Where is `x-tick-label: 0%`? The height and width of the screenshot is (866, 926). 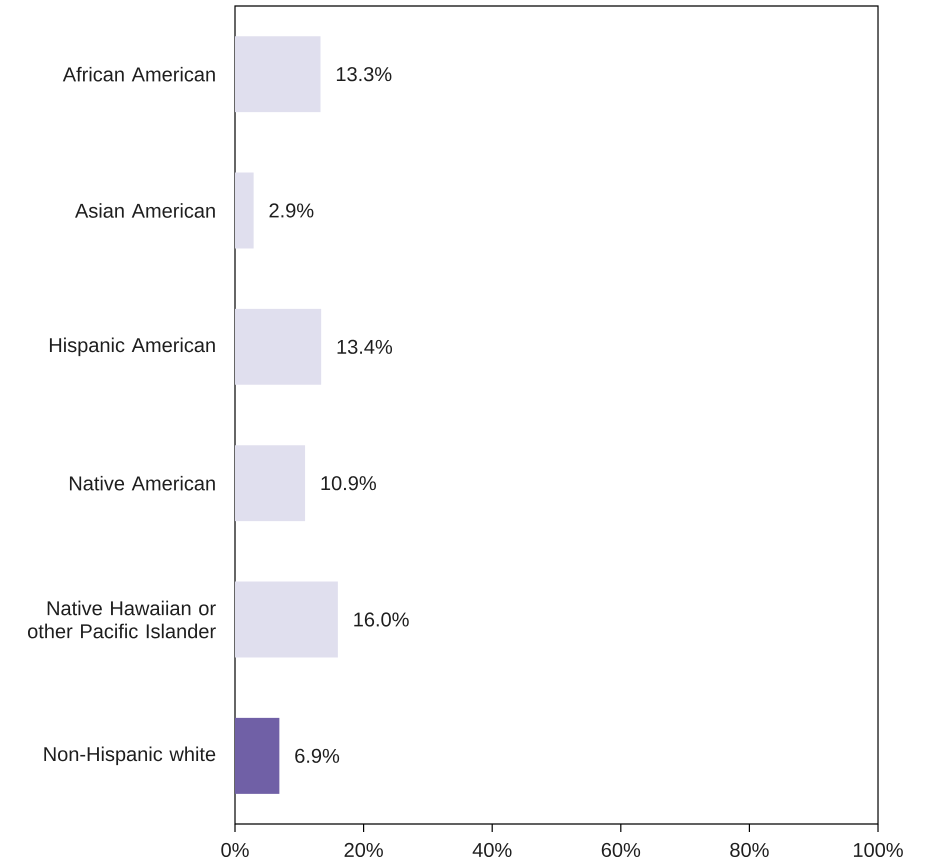 x-tick-label: 0% is located at coordinates (235, 850).